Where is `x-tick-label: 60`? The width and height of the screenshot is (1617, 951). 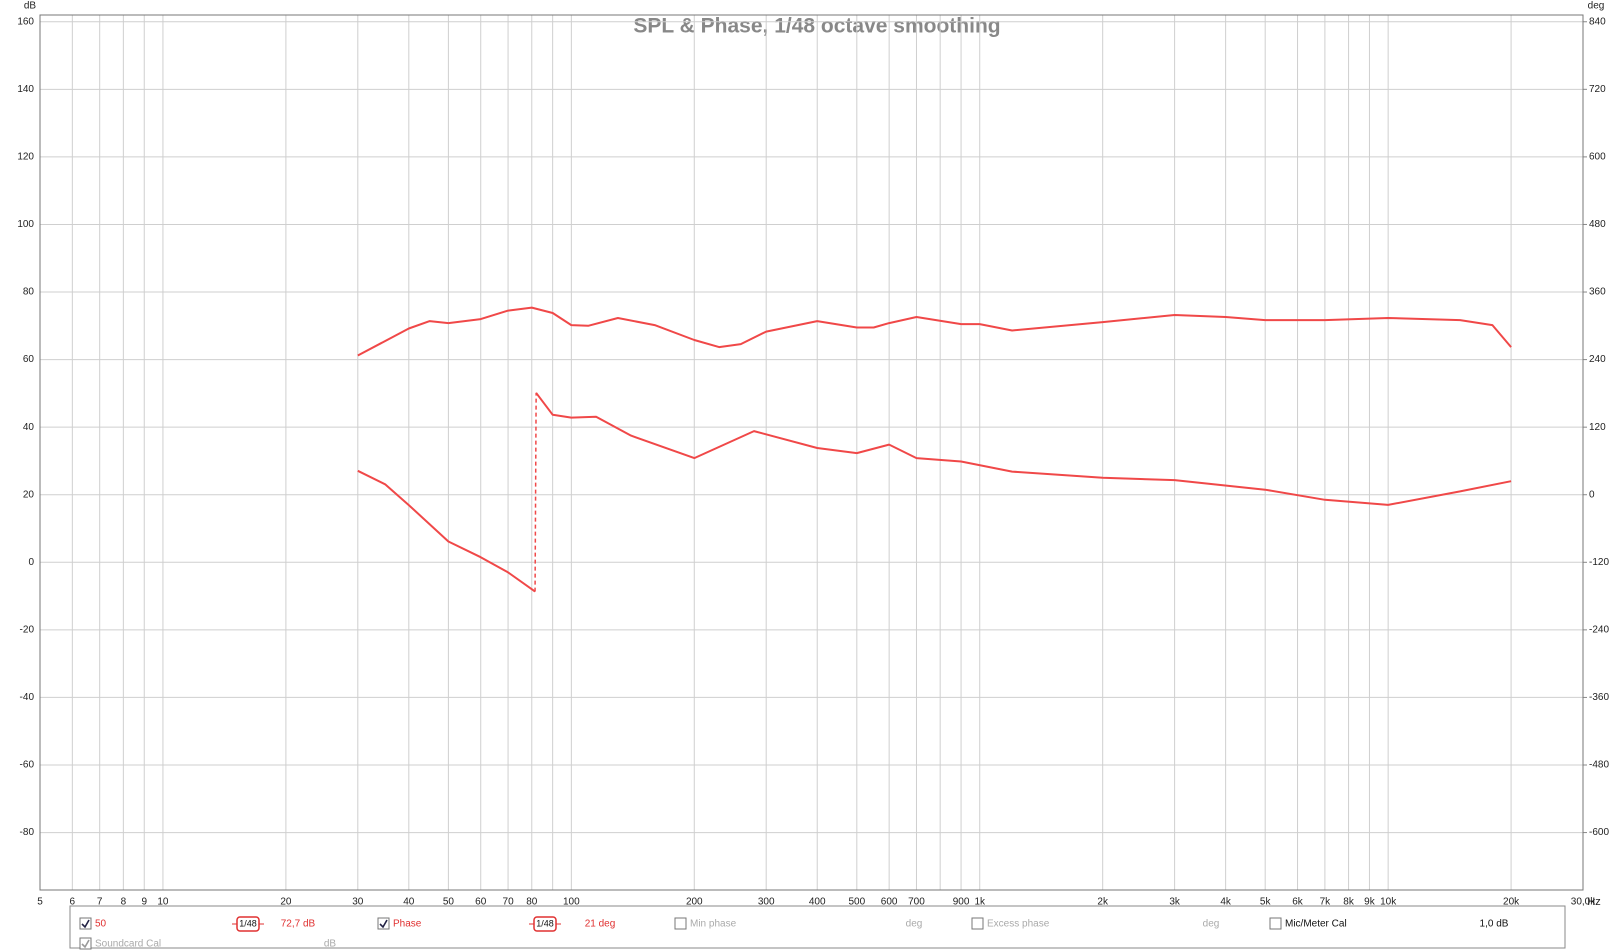 x-tick-label: 60 is located at coordinates (481, 902).